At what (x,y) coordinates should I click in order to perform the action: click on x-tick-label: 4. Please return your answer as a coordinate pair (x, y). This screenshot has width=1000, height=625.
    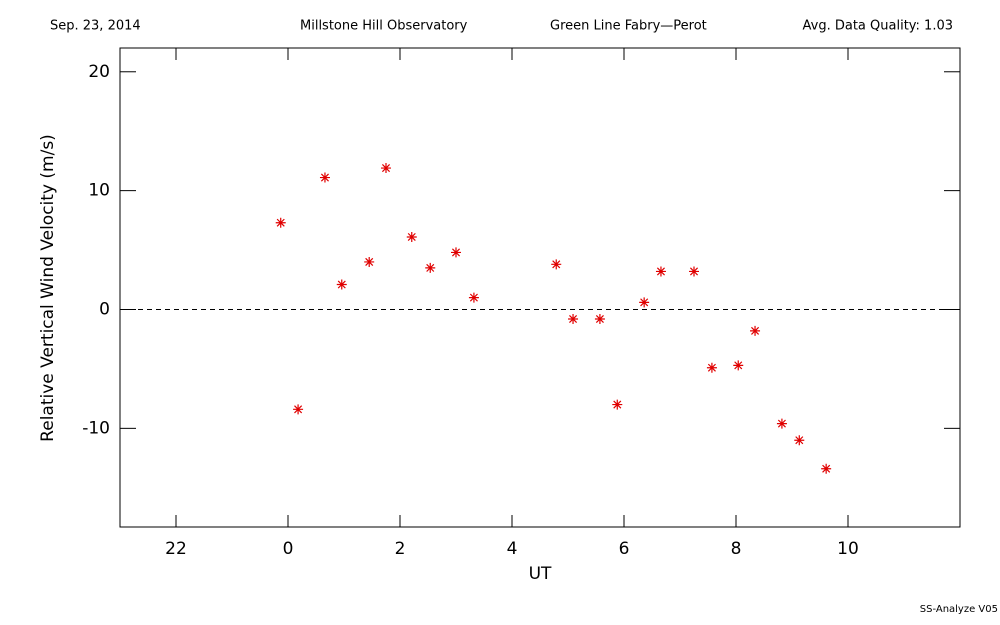
    Looking at the image, I should click on (512, 549).